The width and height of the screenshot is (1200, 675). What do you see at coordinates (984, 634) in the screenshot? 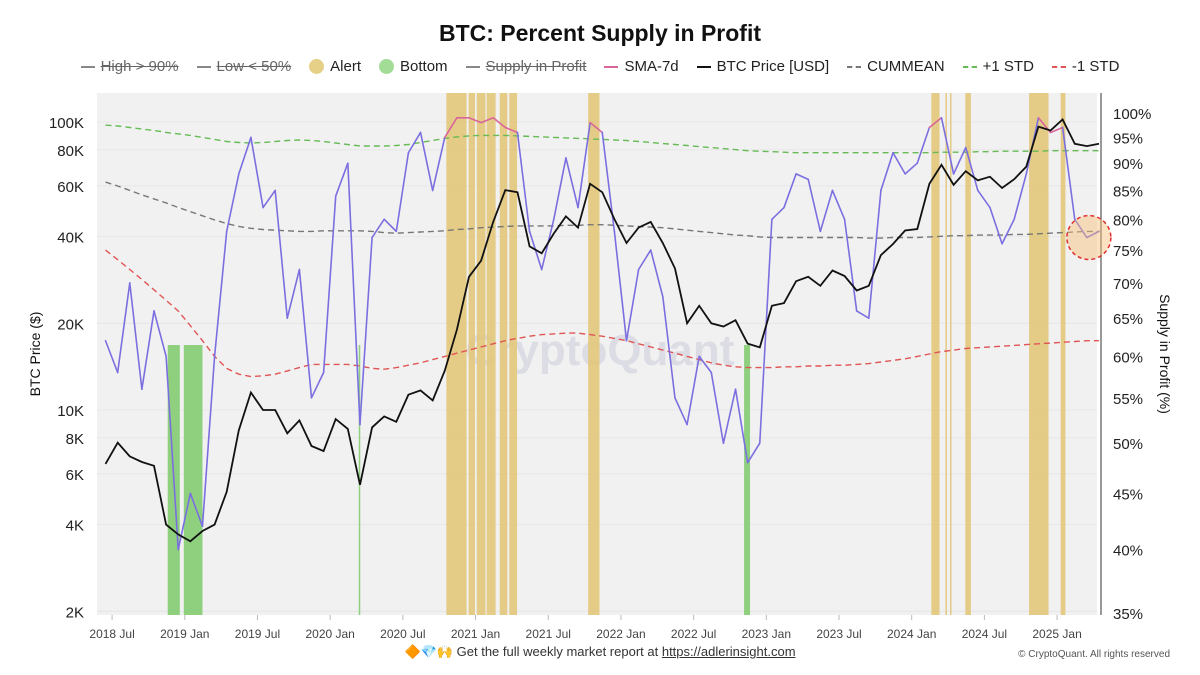
I see `x-tick-label: 2024 Jul` at bounding box center [984, 634].